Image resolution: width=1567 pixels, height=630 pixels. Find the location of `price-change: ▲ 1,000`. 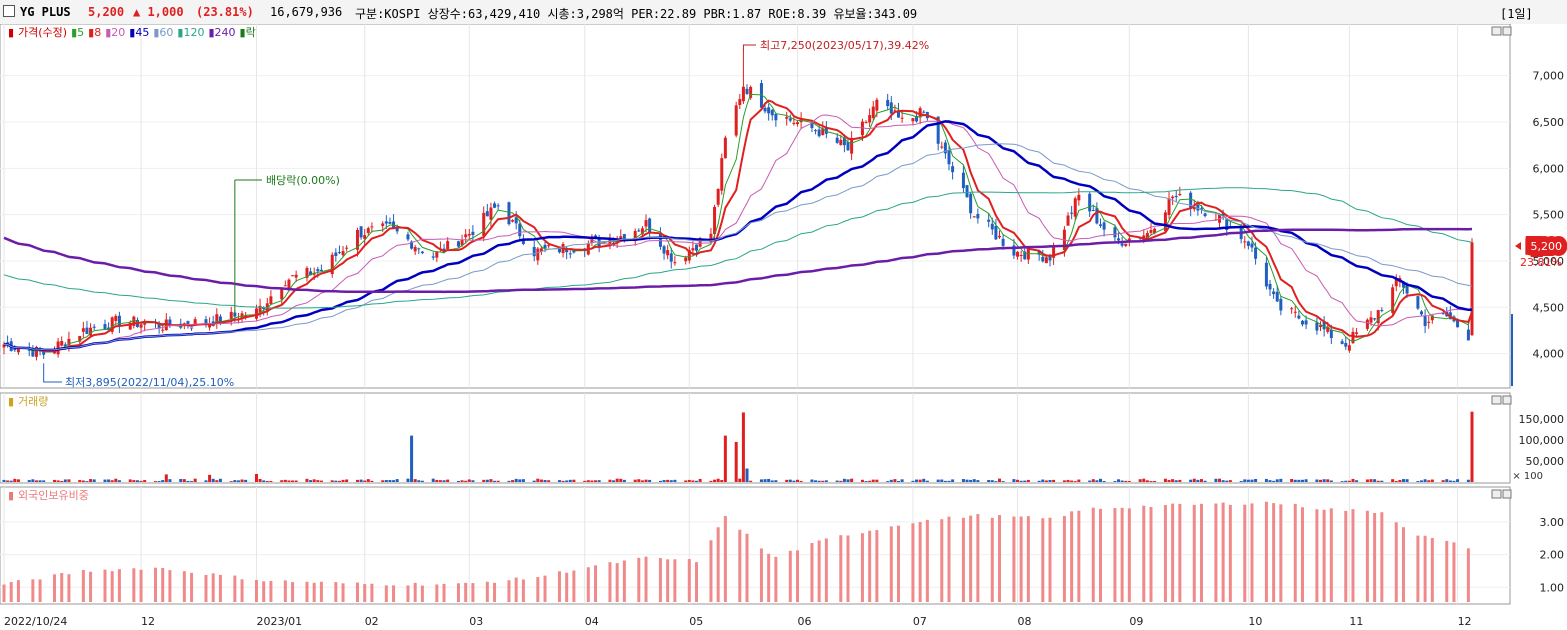

price-change: ▲ 1,000 is located at coordinates (158, 12).